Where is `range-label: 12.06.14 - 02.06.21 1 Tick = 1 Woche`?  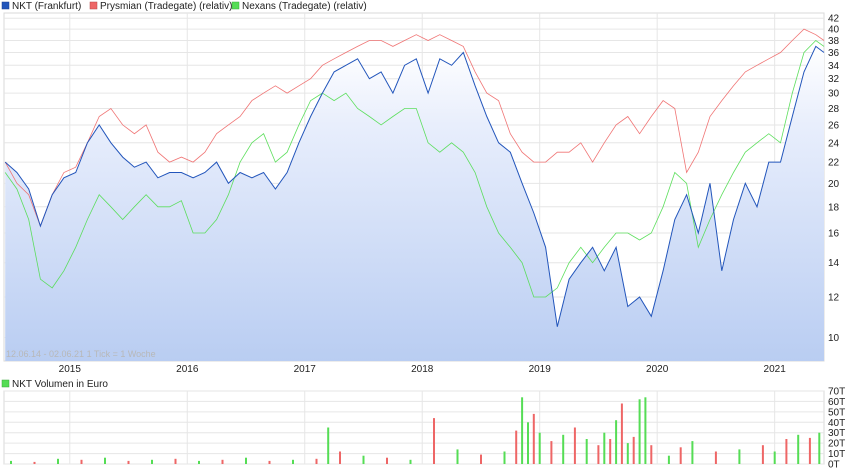
range-label: 12.06.14 - 02.06.21 1 Tick = 1 Woche is located at coordinates (81, 354).